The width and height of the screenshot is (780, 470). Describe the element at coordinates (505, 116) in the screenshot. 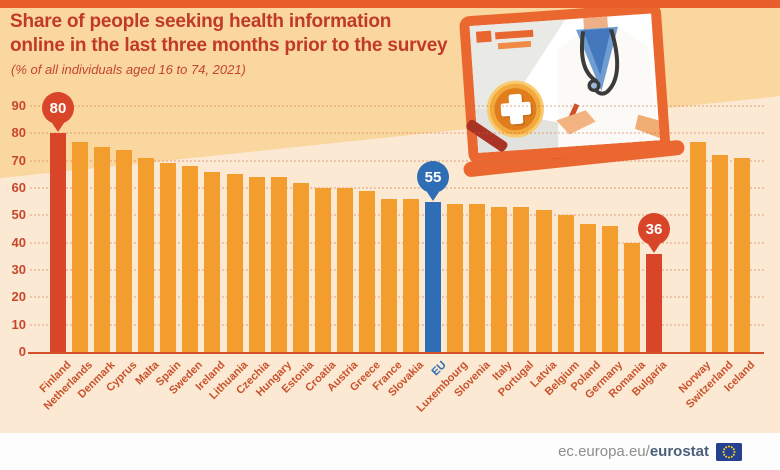

I see `magnifier-cross-icon` at that location.